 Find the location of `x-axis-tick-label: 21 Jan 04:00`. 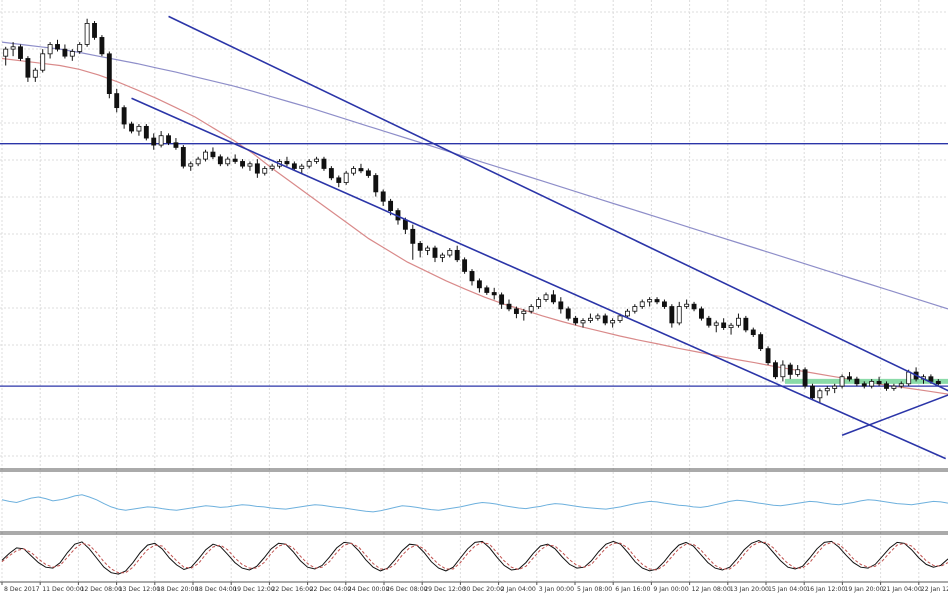

x-axis-tick-label: 21 Jan 04:00 is located at coordinates (902, 589).